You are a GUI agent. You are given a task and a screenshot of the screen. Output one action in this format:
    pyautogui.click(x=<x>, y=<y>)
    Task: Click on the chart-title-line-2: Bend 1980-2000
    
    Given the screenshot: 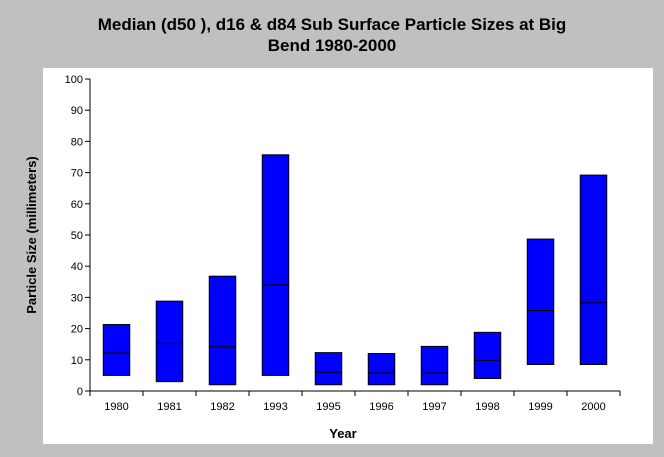 What is the action you would take?
    pyautogui.click(x=332, y=45)
    